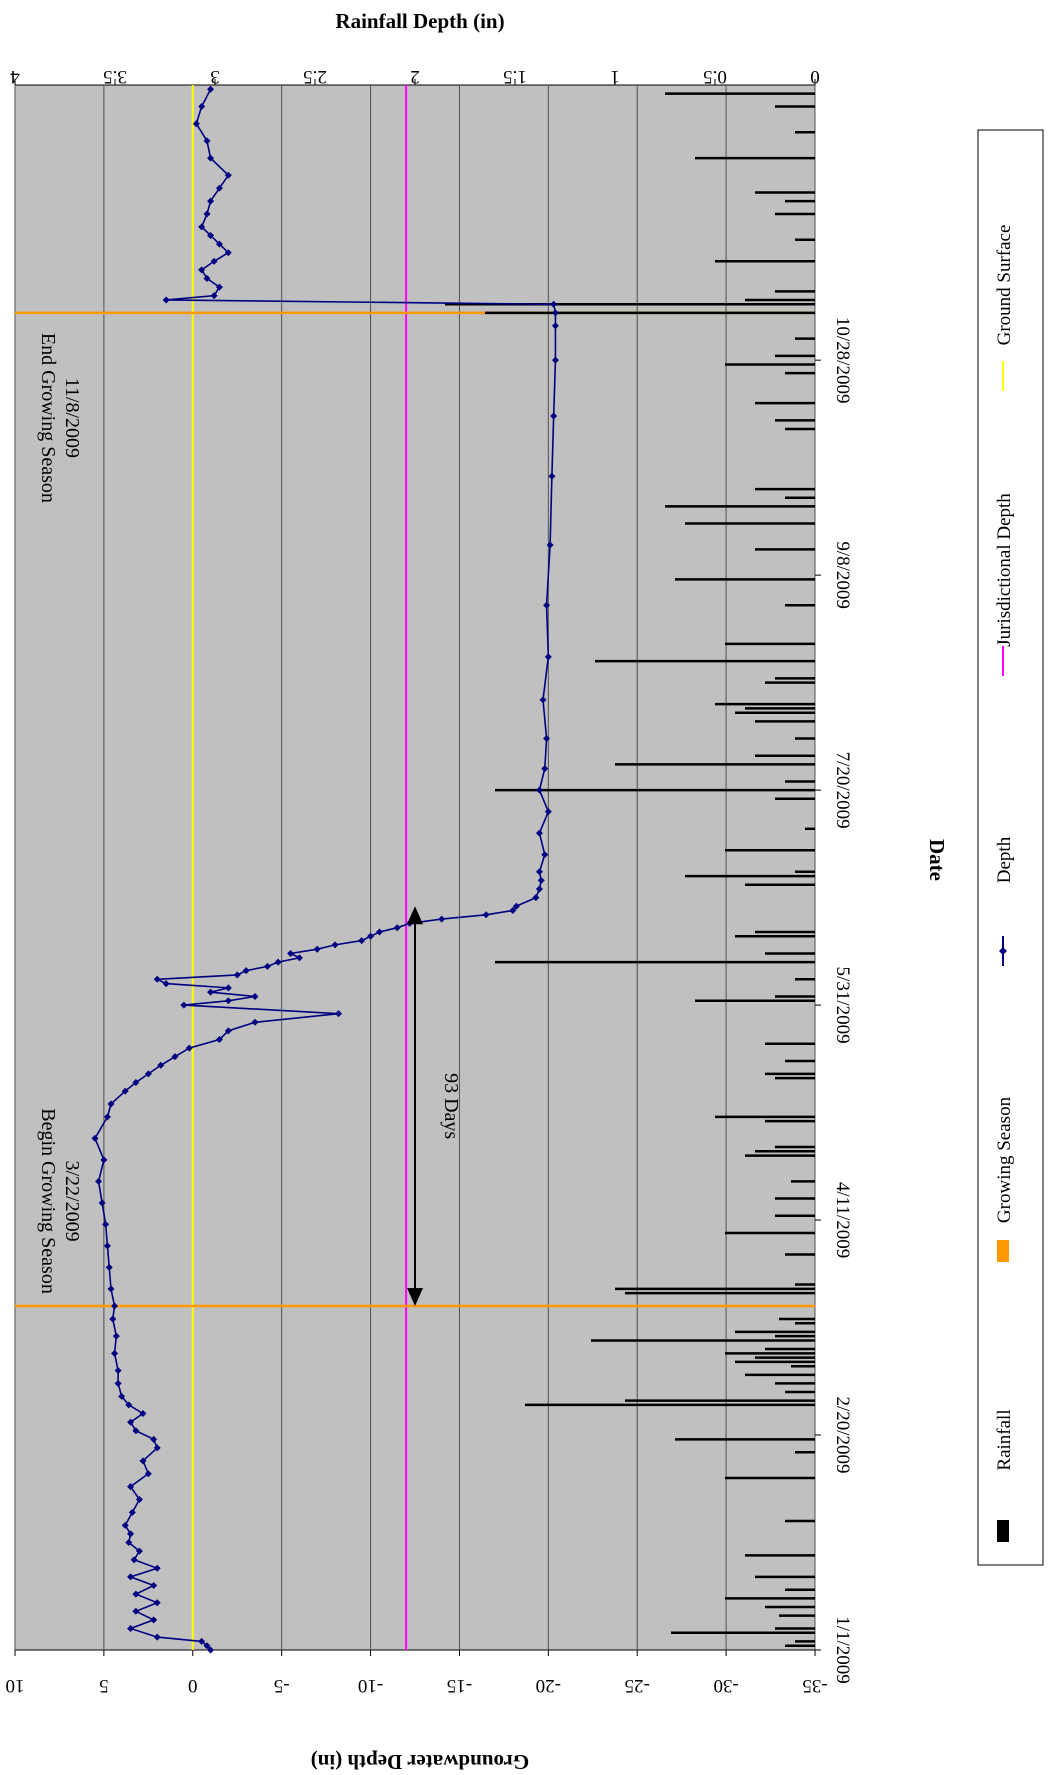 The image size is (1053, 1775). What do you see at coordinates (419, 21) in the screenshot?
I see `y2-axis-title: Rainfall Depth (in)` at bounding box center [419, 21].